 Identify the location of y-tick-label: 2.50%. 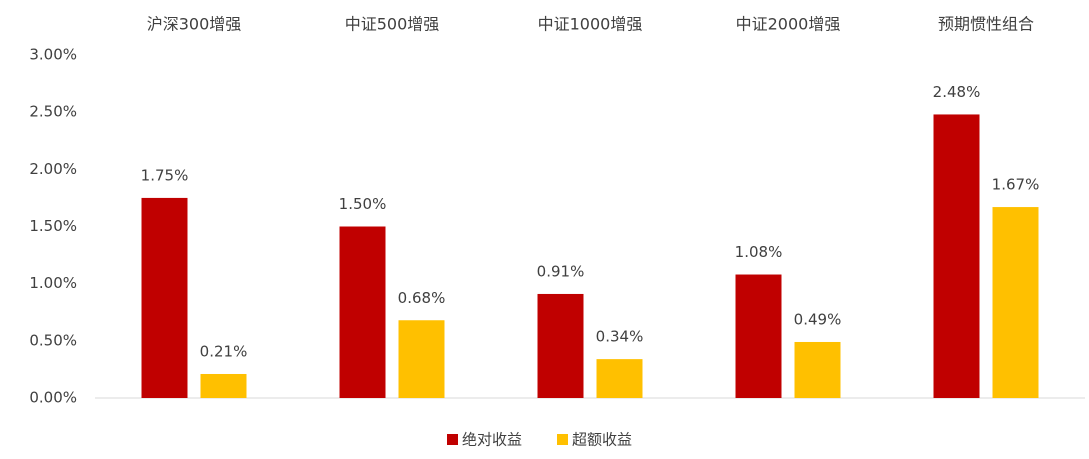
(53, 112).